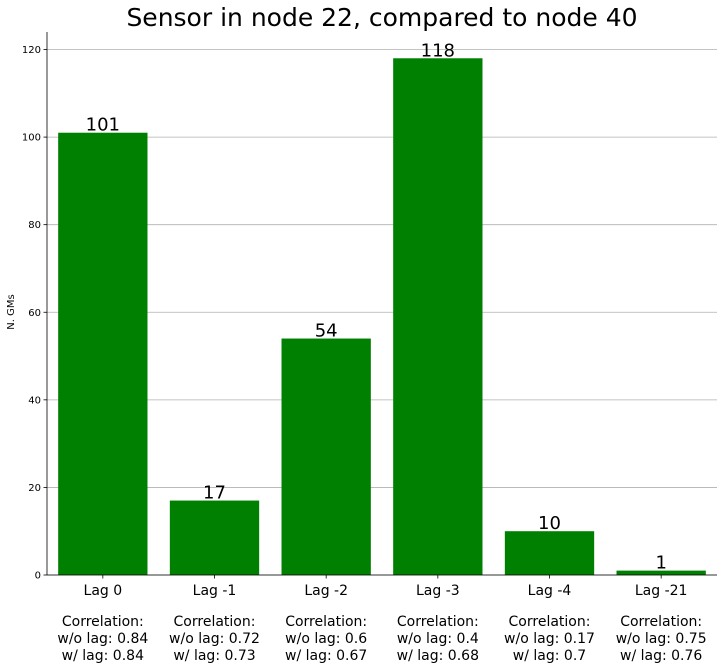 The width and height of the screenshot is (723, 672). Describe the element at coordinates (34, 488) in the screenshot. I see `y-tick-label: 20` at that location.